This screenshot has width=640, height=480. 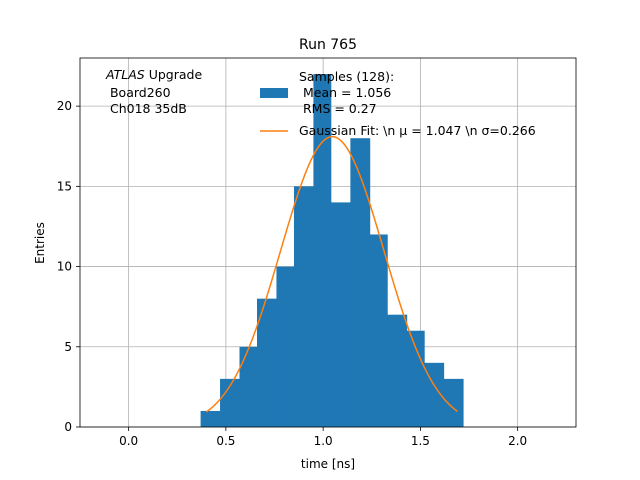 What do you see at coordinates (417, 130) in the screenshot?
I see `legend-fit-label: Gaussian Fit: \n μ = 1.047 \n σ=0.266` at bounding box center [417, 130].